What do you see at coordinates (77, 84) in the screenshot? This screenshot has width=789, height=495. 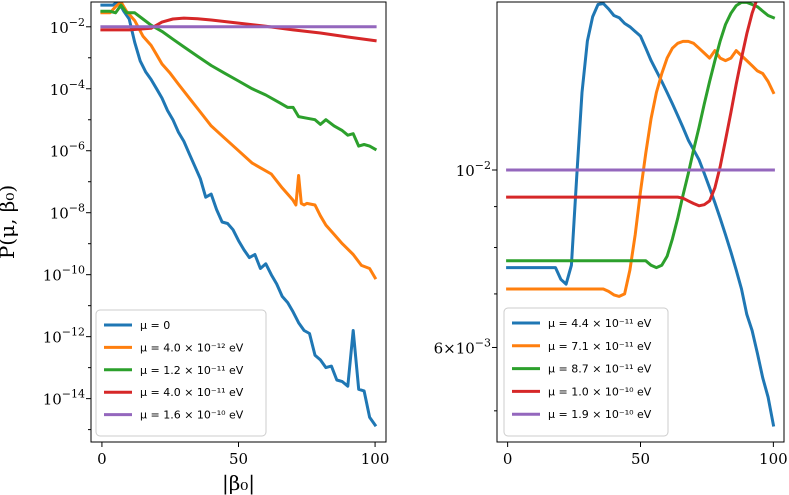 I see `y-tick-label-exp: −4` at bounding box center [77, 84].